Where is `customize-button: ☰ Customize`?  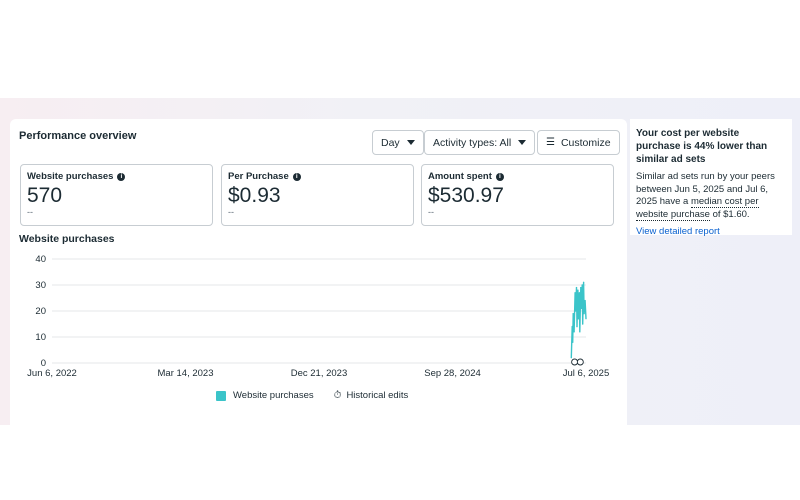 customize-button: ☰ Customize is located at coordinates (578, 142).